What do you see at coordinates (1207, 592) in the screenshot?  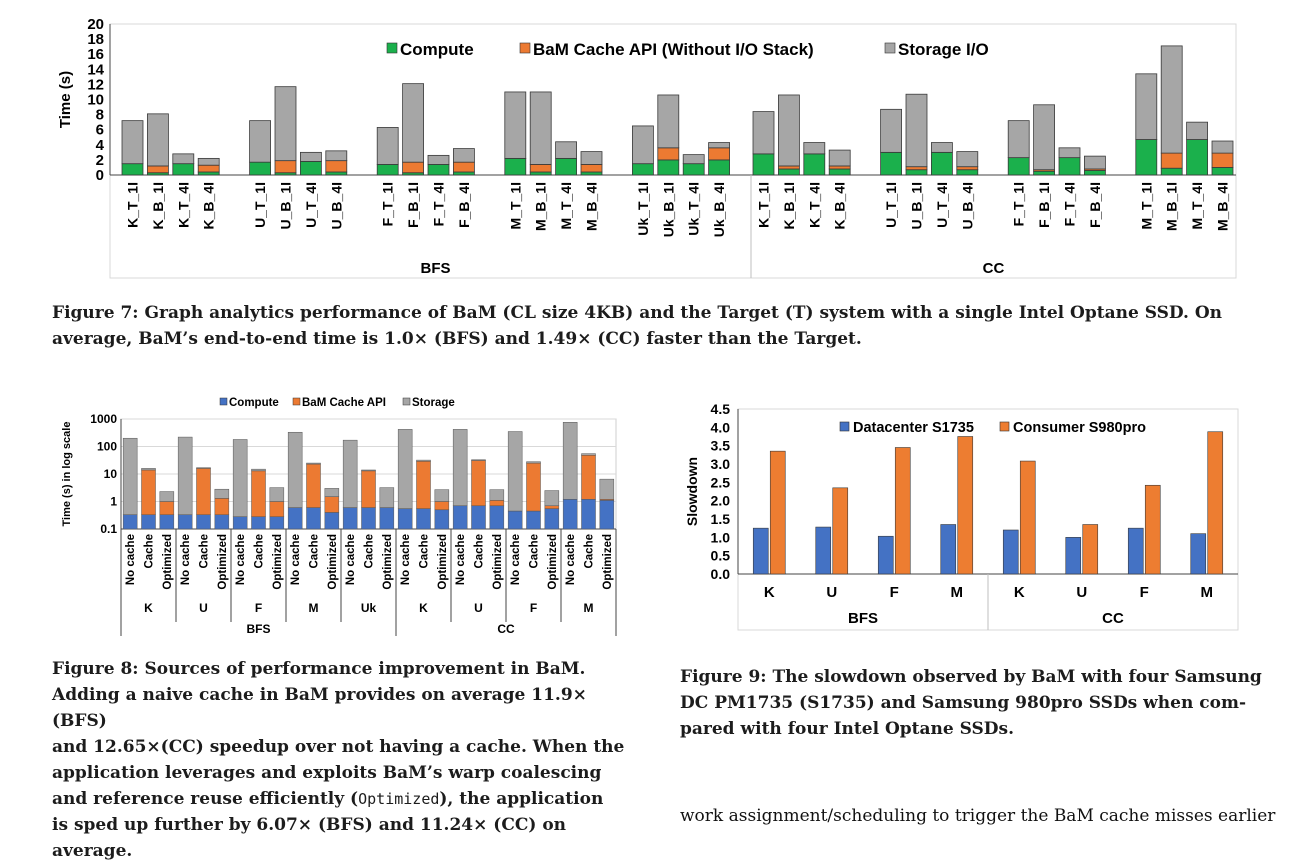 I see `x-tick-label: M` at bounding box center [1207, 592].